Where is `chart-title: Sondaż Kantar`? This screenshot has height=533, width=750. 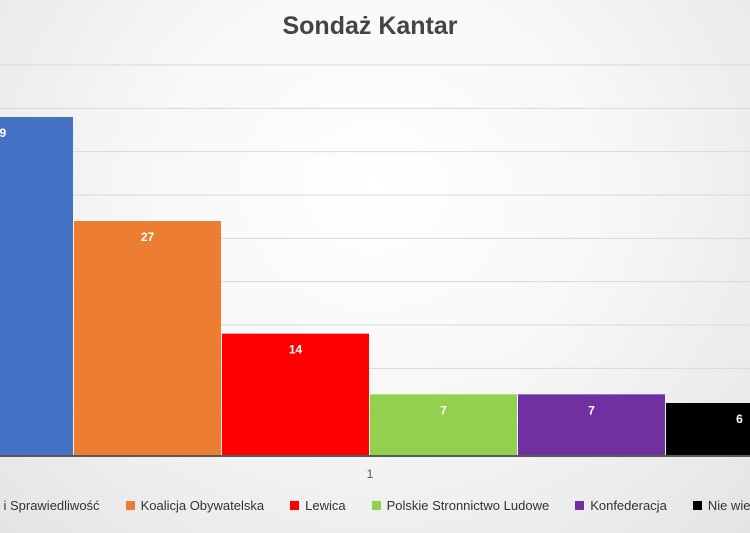 chart-title: Sondaż Kantar is located at coordinates (370, 26).